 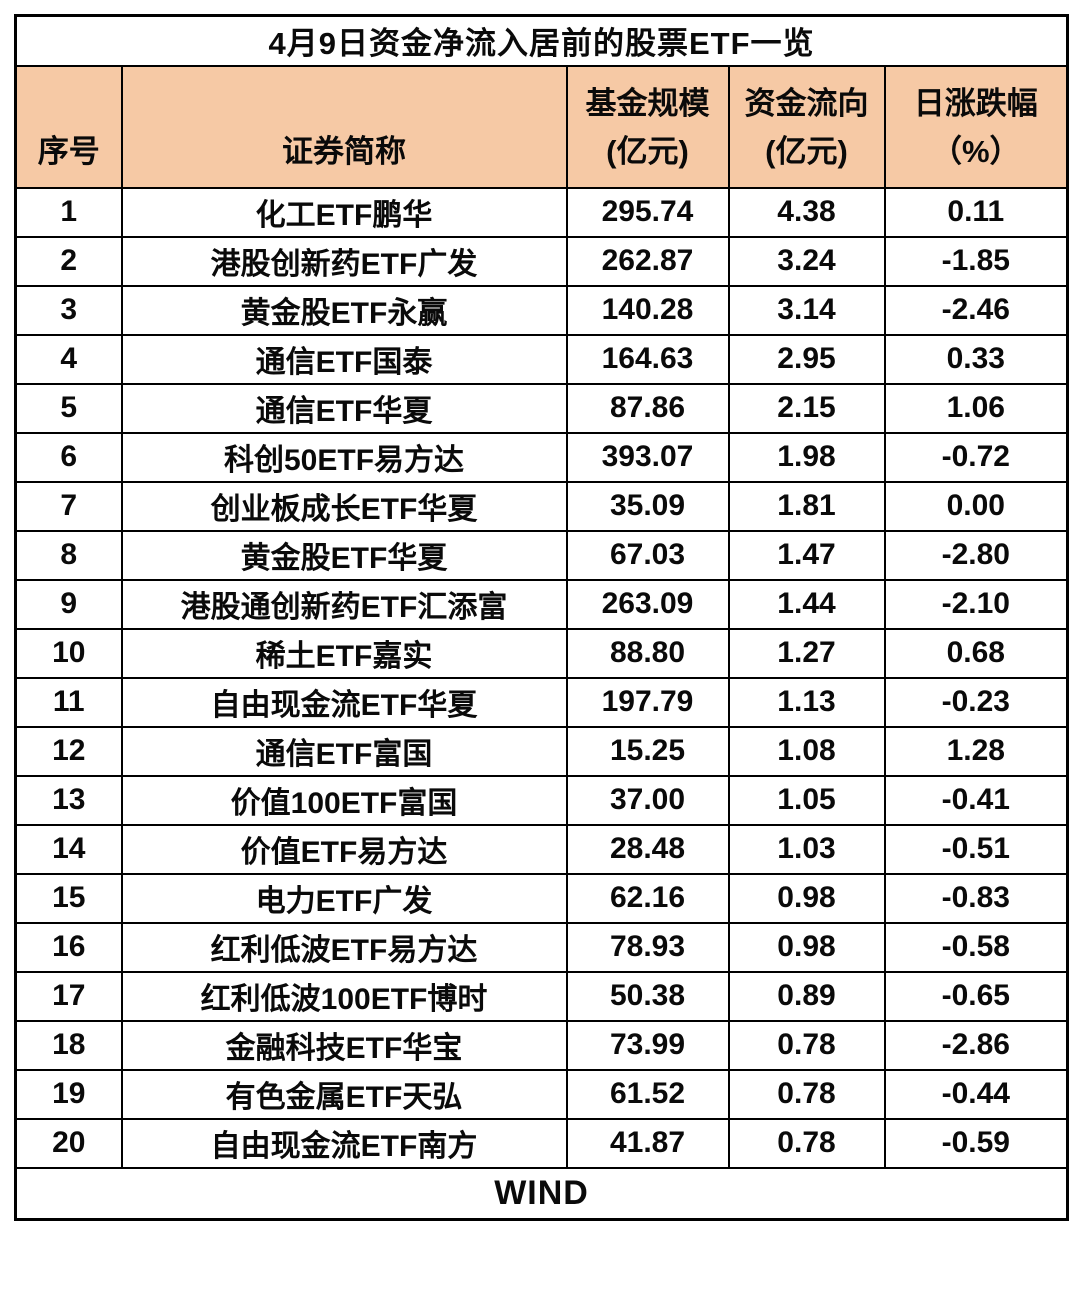 I want to click on security-name: 价值100ETF富国, so click(x=344, y=800).